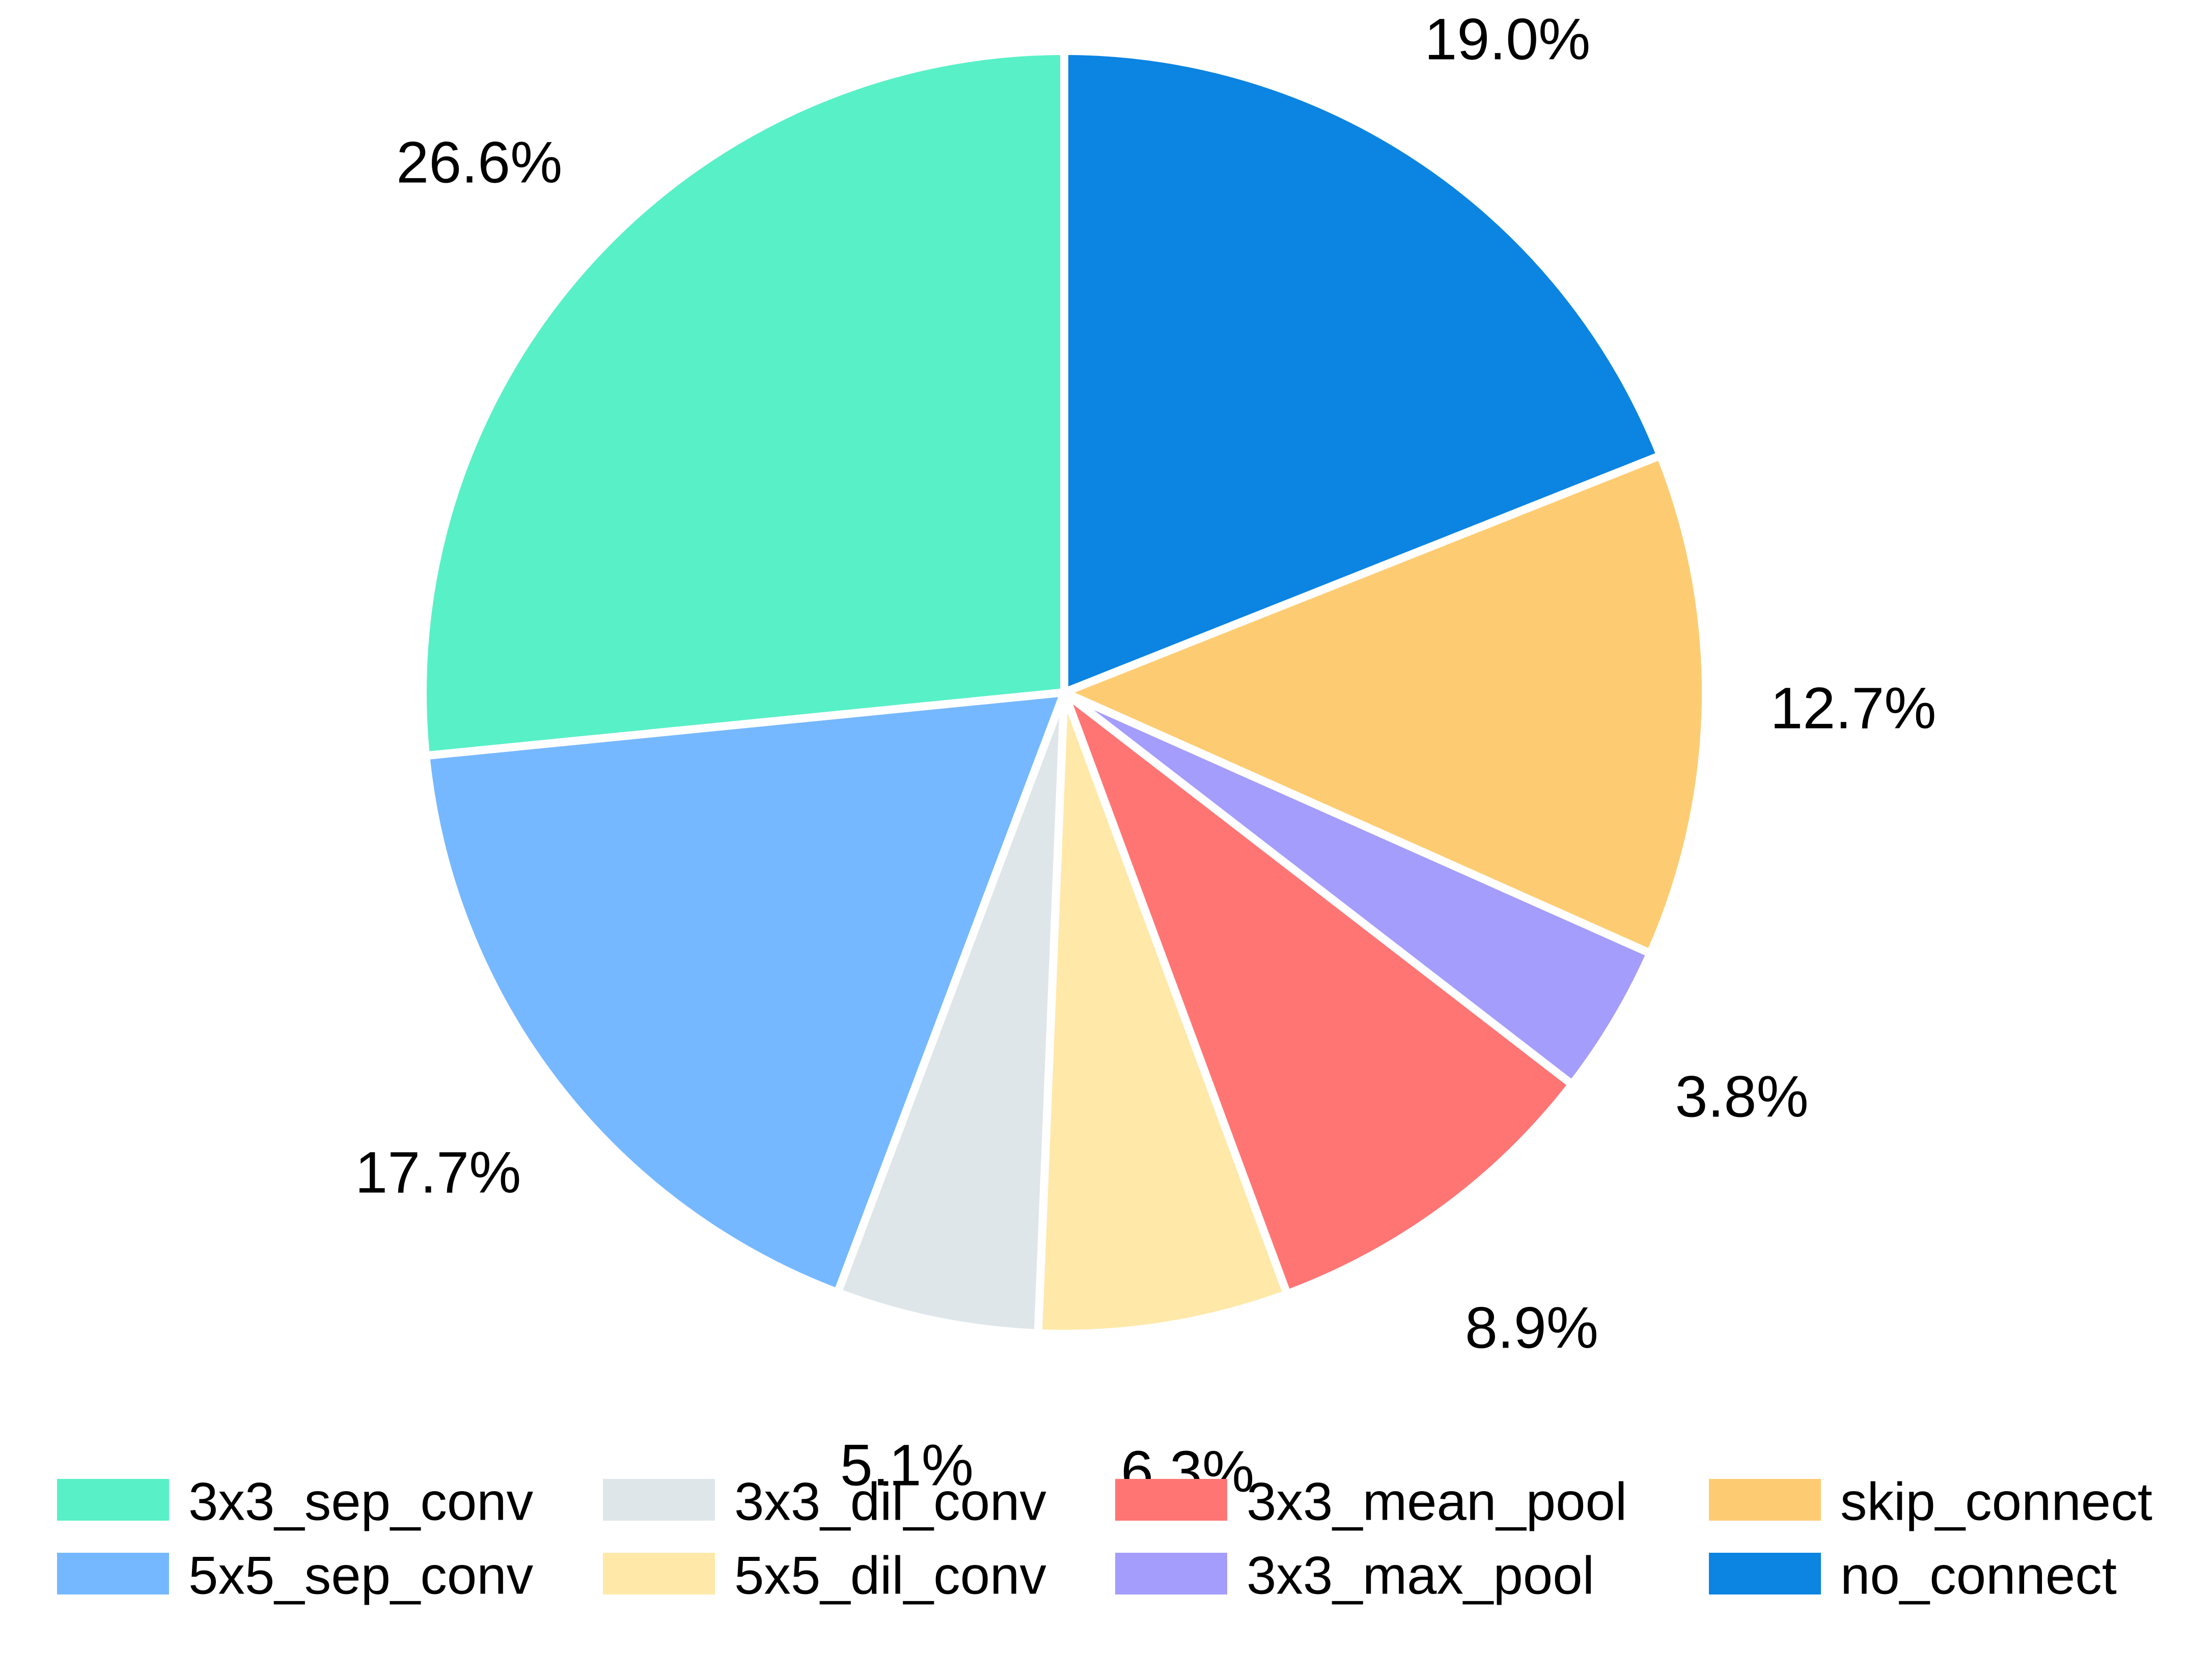  I want to click on legend-item-5x5-dil-conv: 5x5_dil_conv, so click(824, 1576).